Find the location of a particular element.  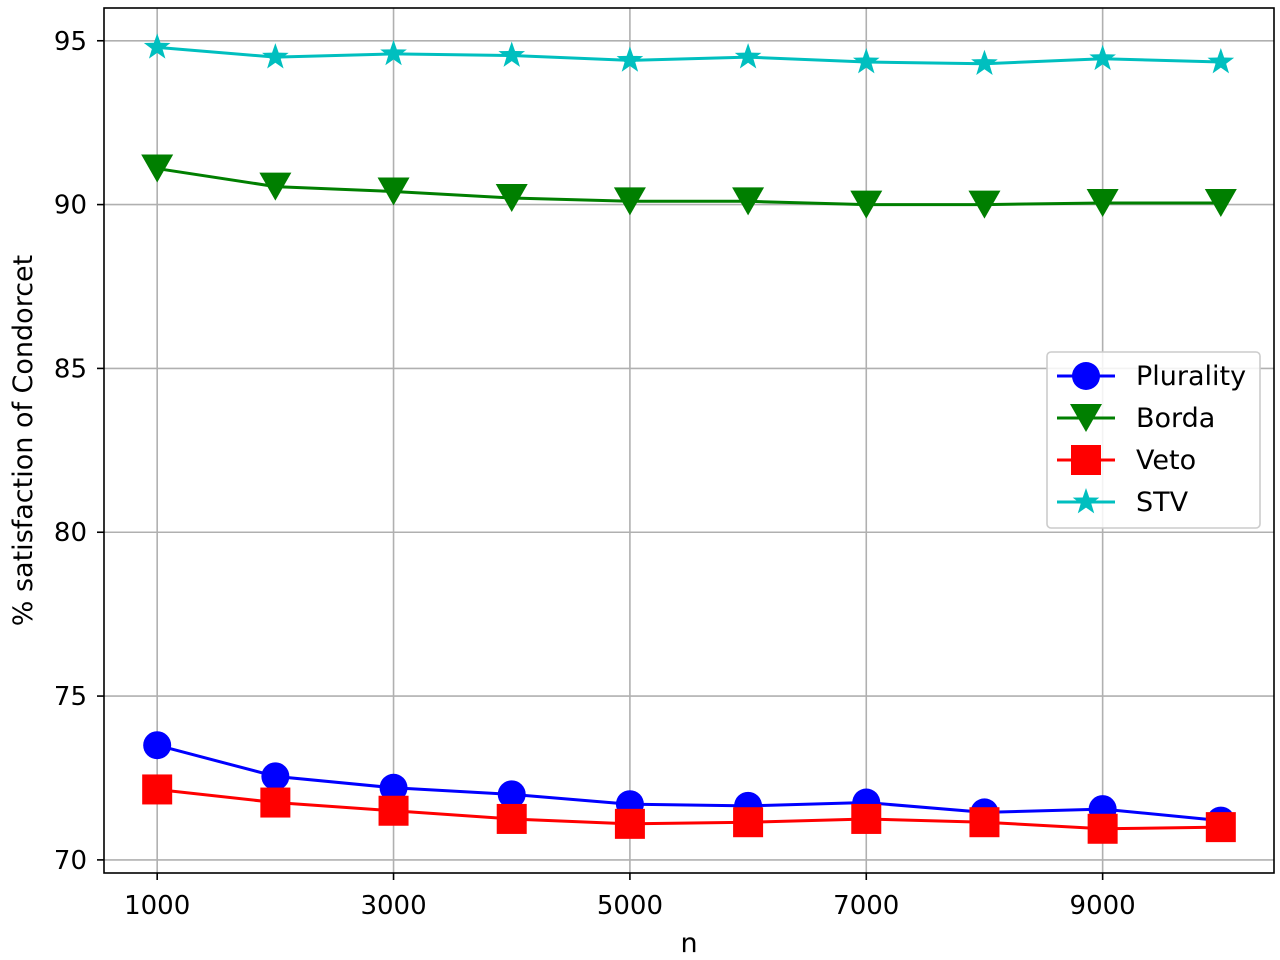

x-tick-label: 3000 is located at coordinates (393, 906).